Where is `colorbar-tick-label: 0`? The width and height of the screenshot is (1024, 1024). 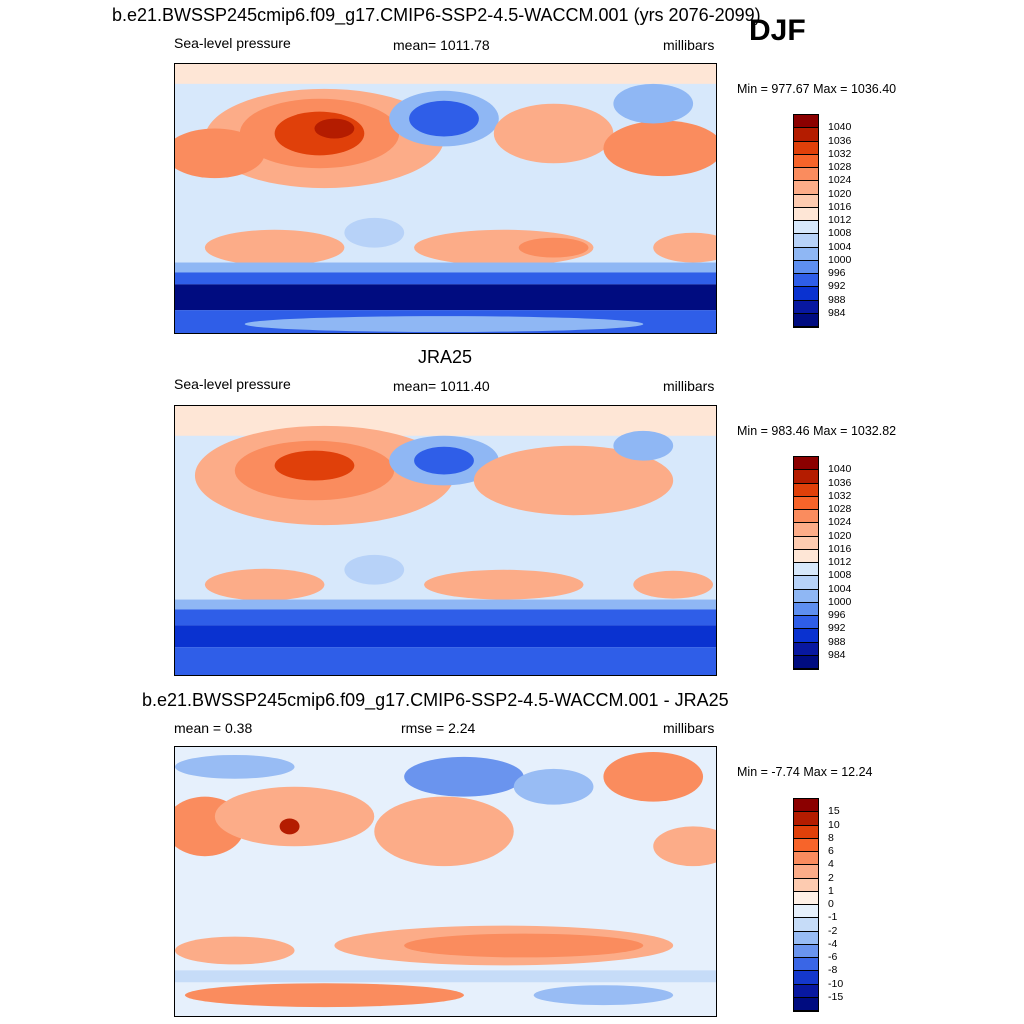 colorbar-tick-label: 0 is located at coordinates (831, 904).